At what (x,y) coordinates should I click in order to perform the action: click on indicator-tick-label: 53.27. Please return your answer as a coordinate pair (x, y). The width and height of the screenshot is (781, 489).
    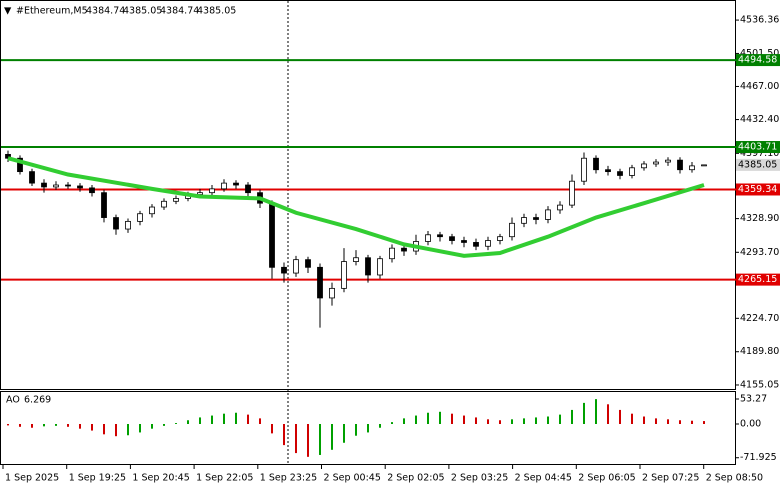
    Looking at the image, I should click on (753, 399).